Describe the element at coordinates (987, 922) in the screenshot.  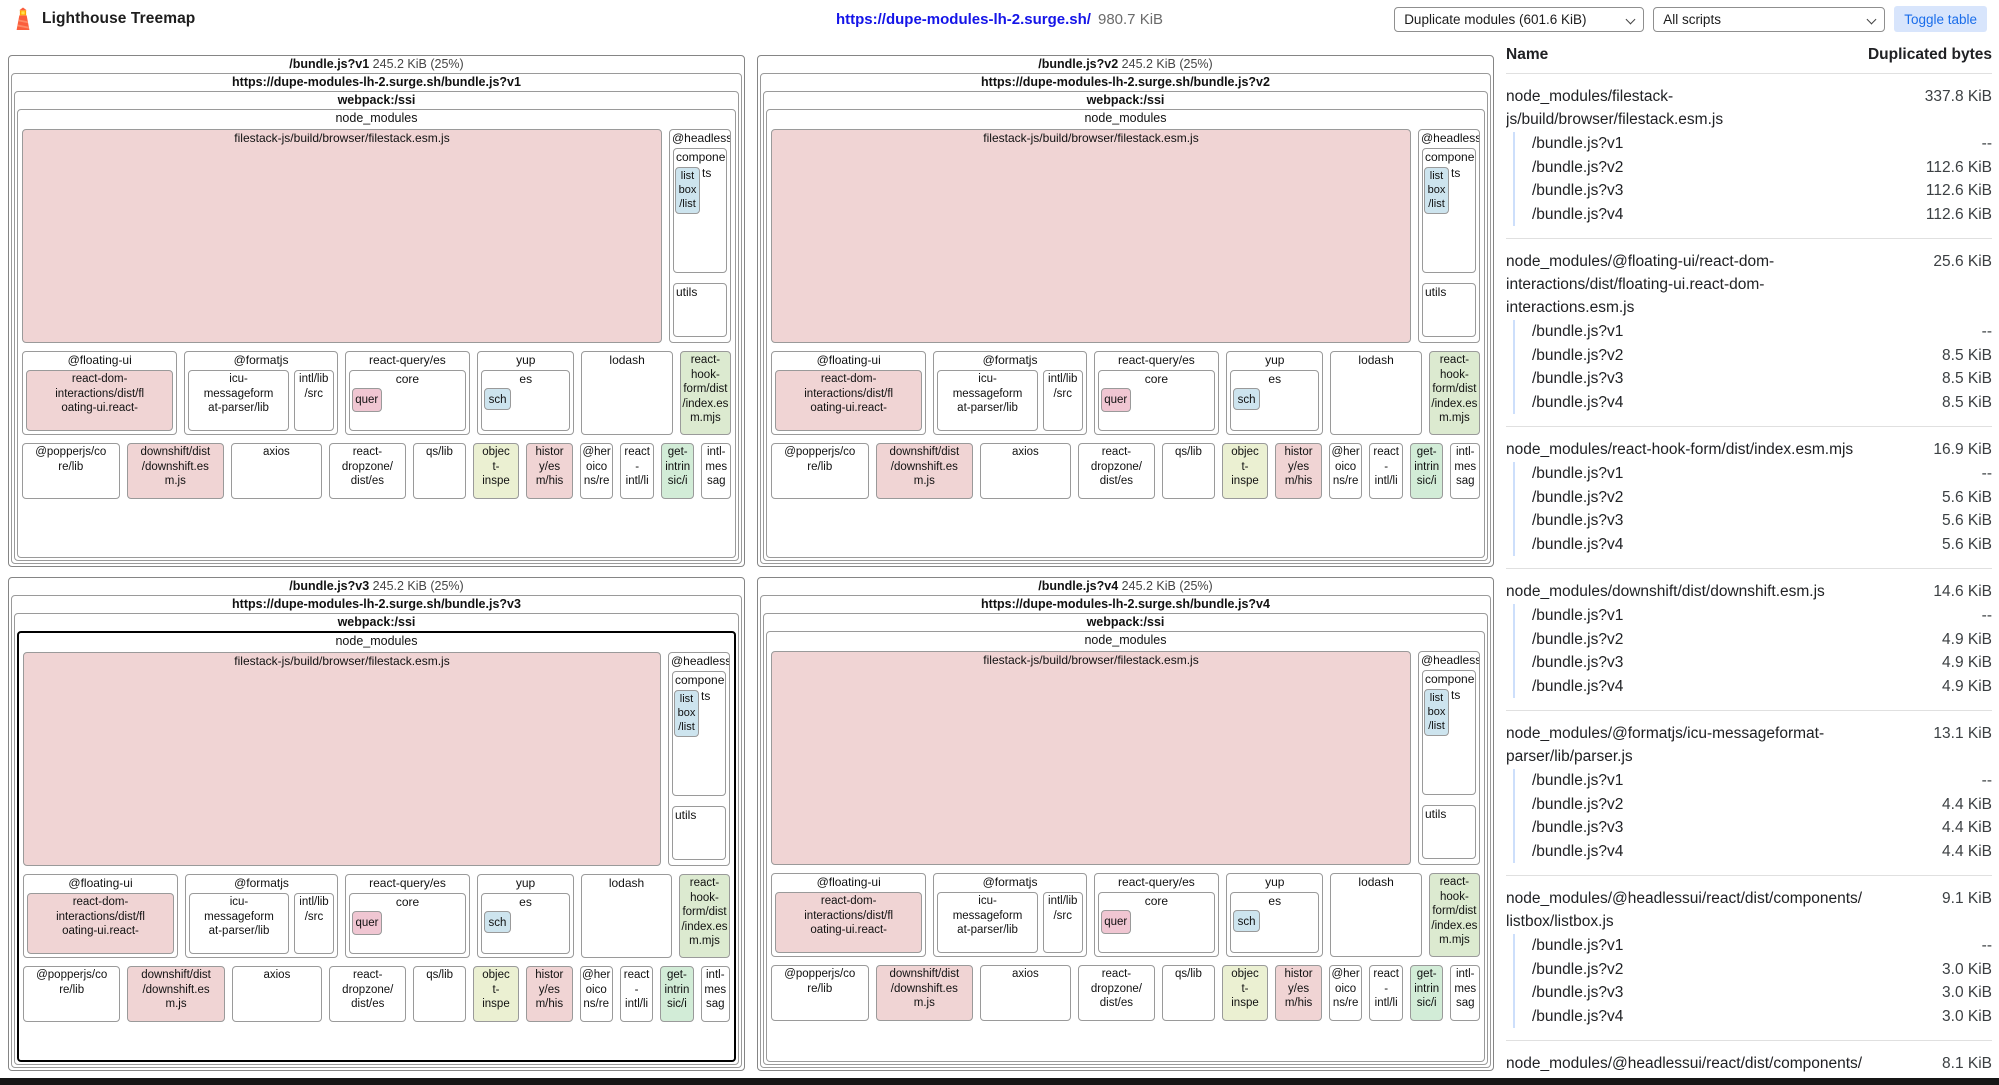
I see `icu-messageformat-parser-box: icu- messageform at-parser/lib` at that location.